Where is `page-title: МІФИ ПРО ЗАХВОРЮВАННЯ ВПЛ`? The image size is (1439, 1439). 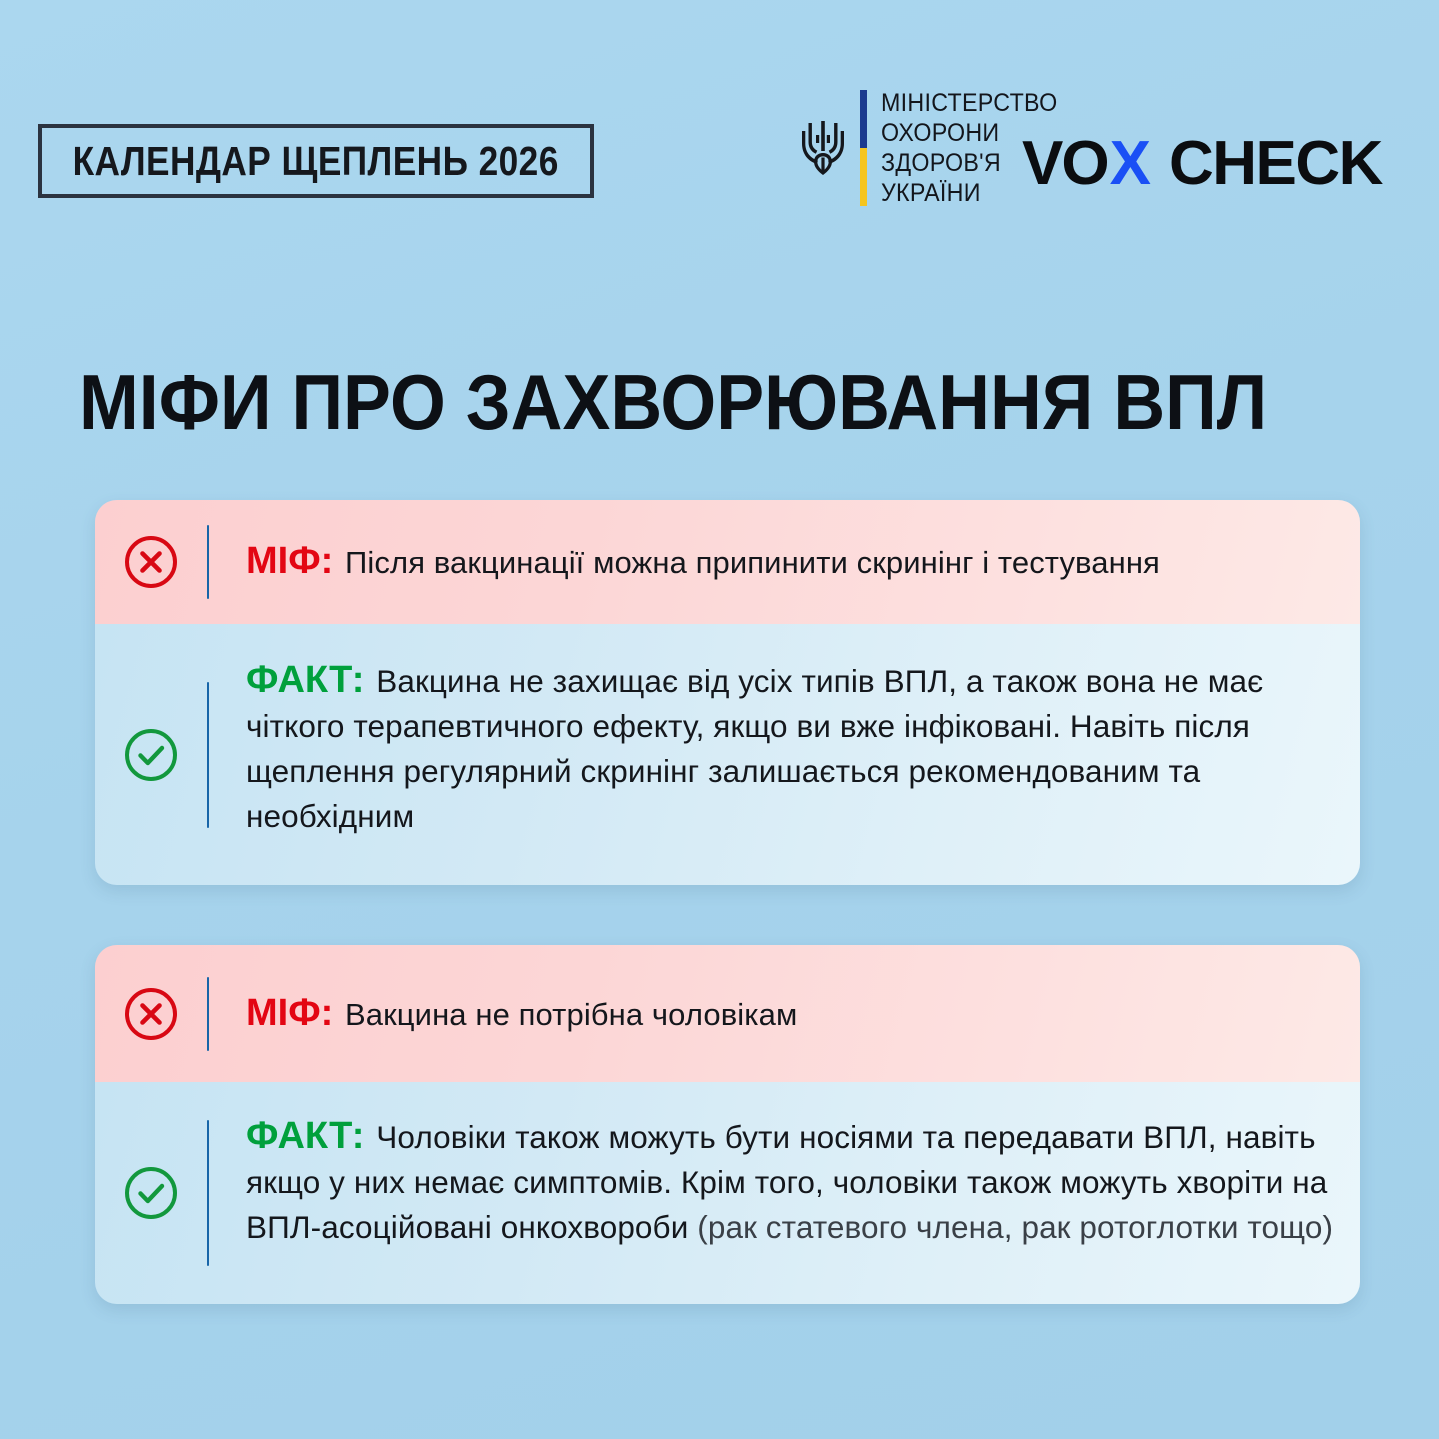 page-title: МІФИ ПРО ЗАХВОРЮВАННЯ ВПЛ is located at coordinates (673, 402).